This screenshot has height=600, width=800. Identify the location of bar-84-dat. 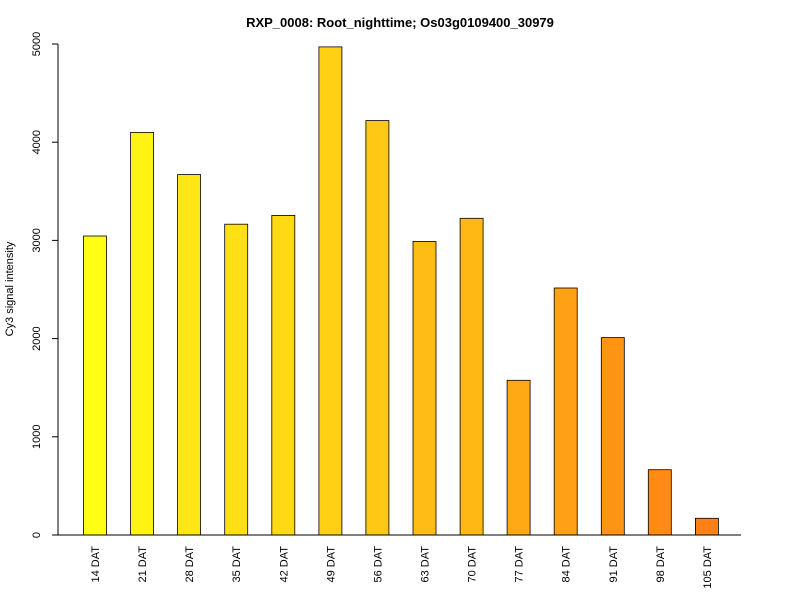
(565, 411).